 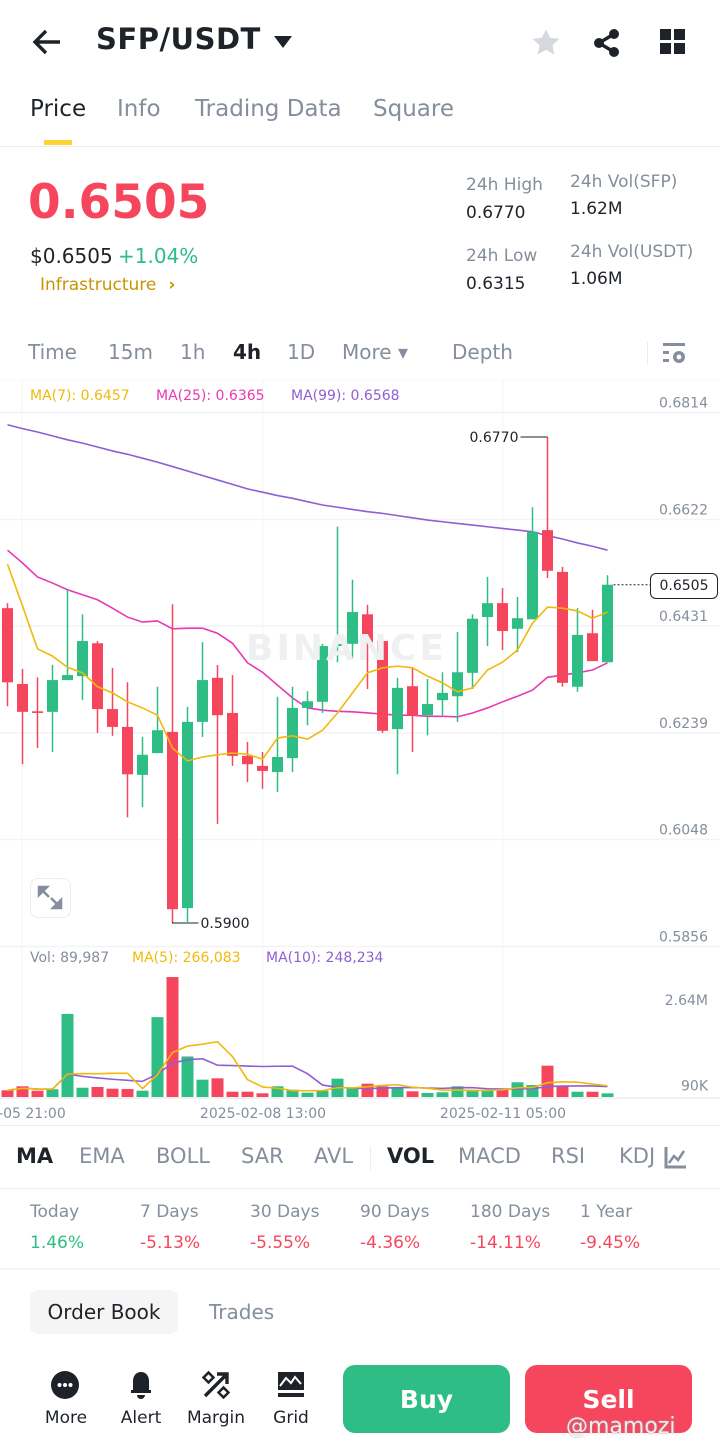 I want to click on indicator-sar: SAR, so click(x=262, y=1156).